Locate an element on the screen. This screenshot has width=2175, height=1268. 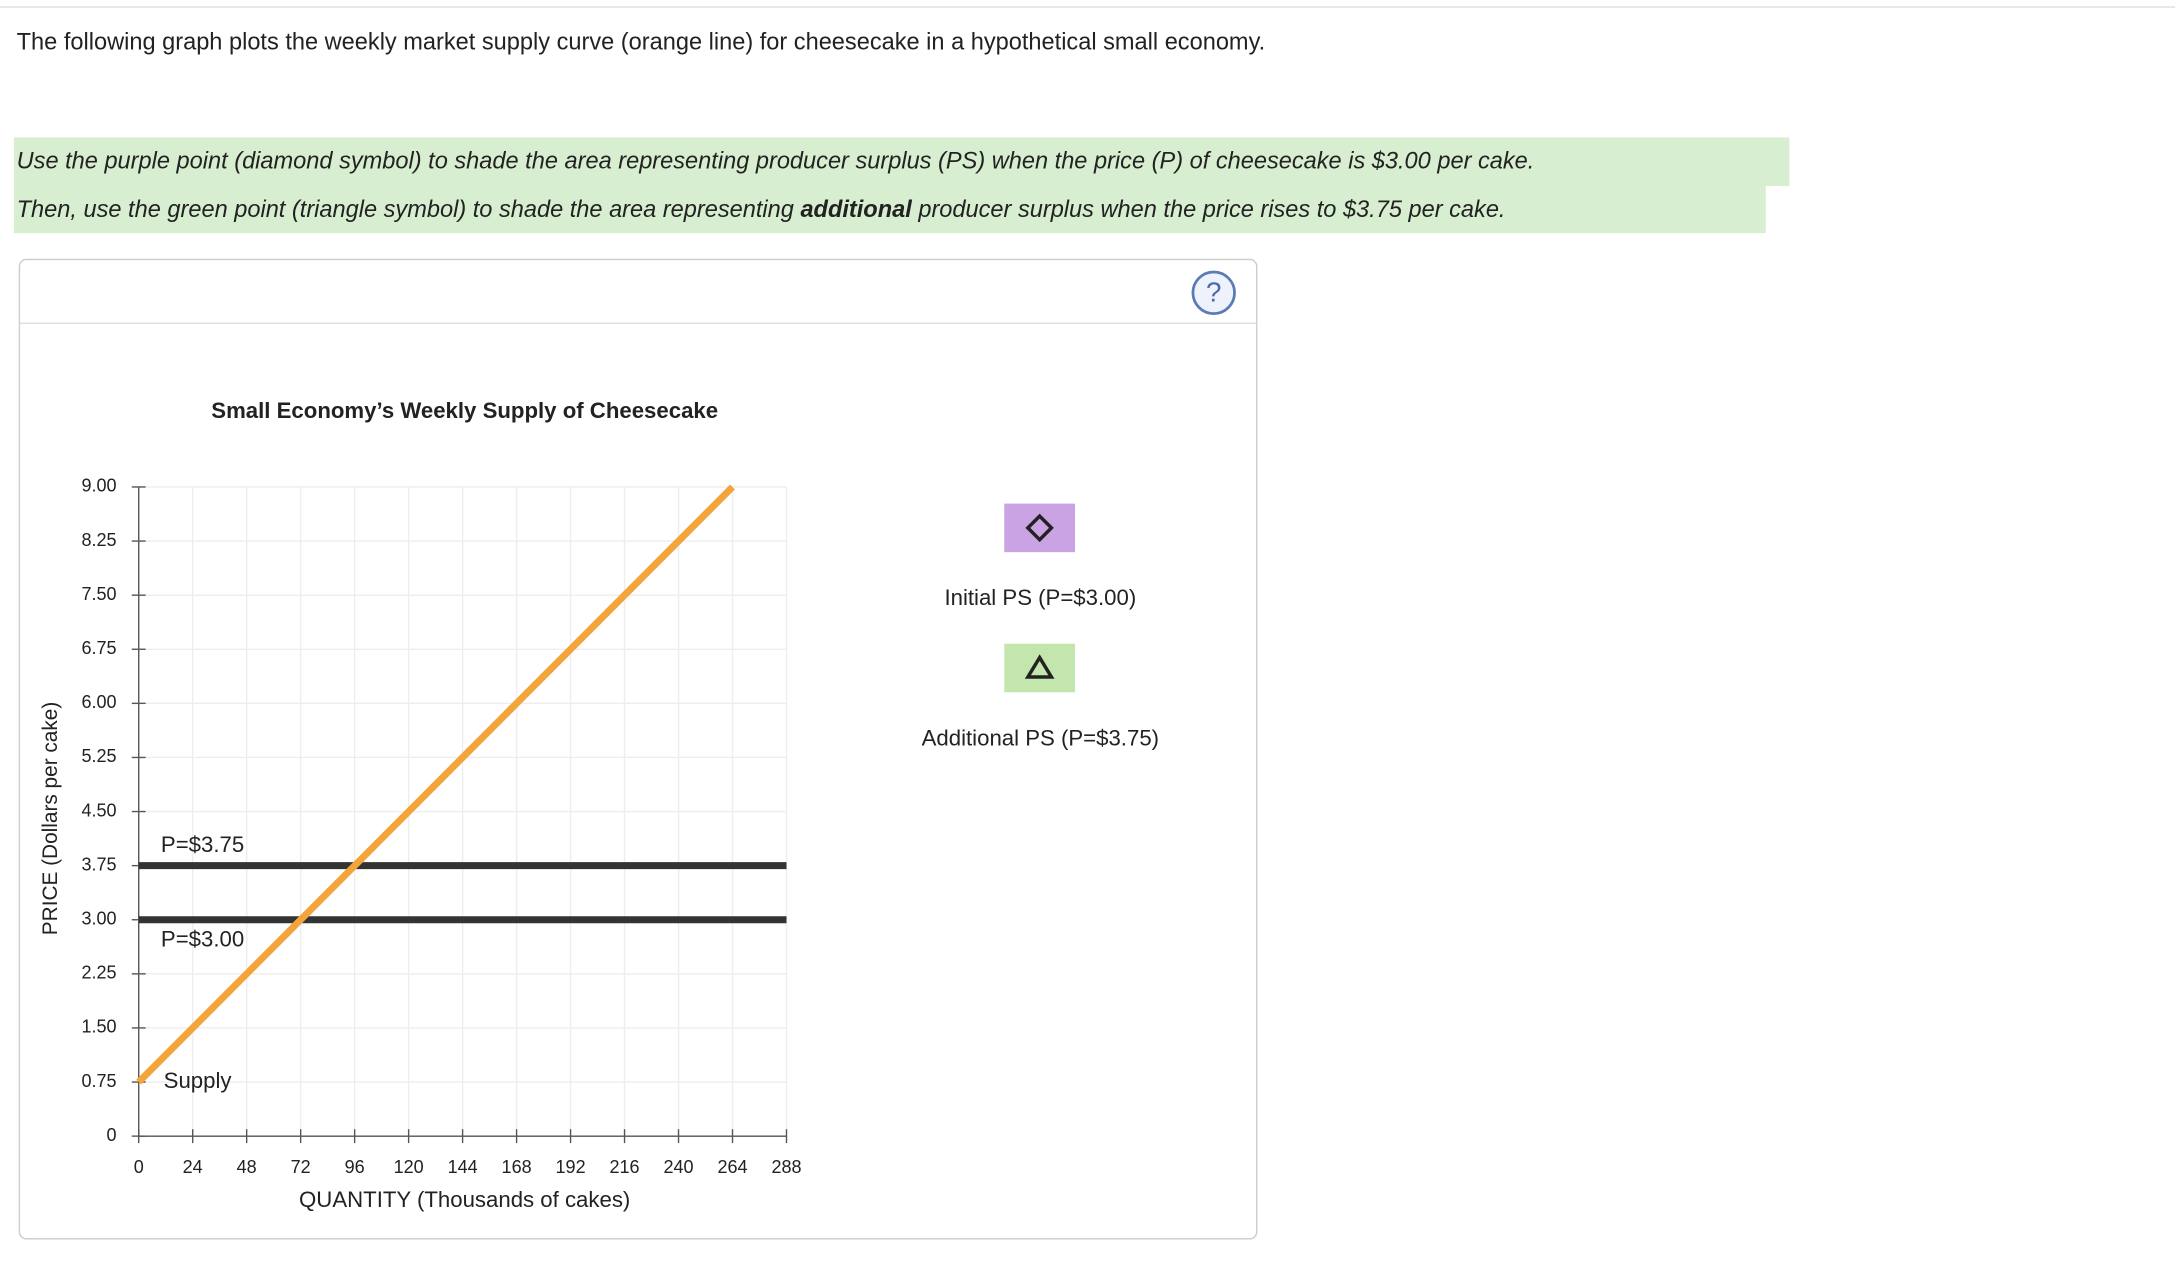
x-tick-label: 216 is located at coordinates (625, 1167).